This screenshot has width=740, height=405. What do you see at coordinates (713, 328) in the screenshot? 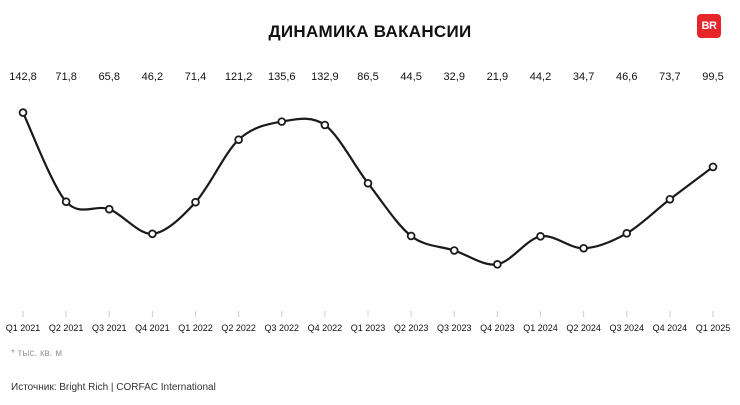
I see `x-tick-label: Q1 2025` at bounding box center [713, 328].